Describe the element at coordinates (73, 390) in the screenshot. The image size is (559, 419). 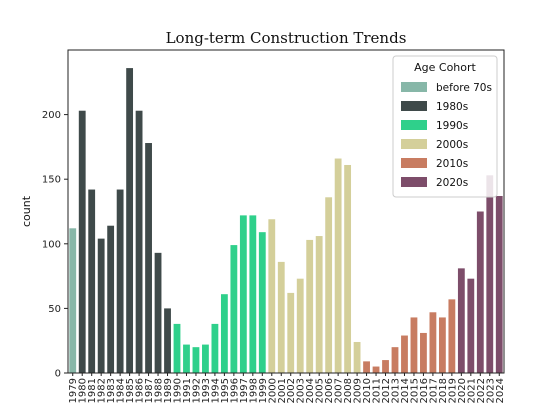
I see `x-tick-label: 1979` at that location.